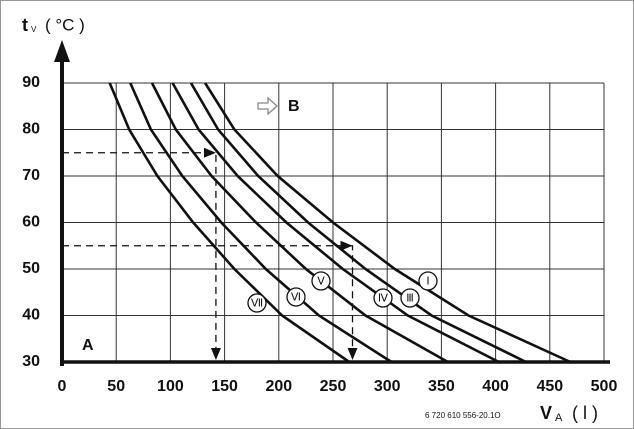 This screenshot has width=634, height=429. What do you see at coordinates (31, 361) in the screenshot?
I see `y-tick-label: 30` at bounding box center [31, 361].